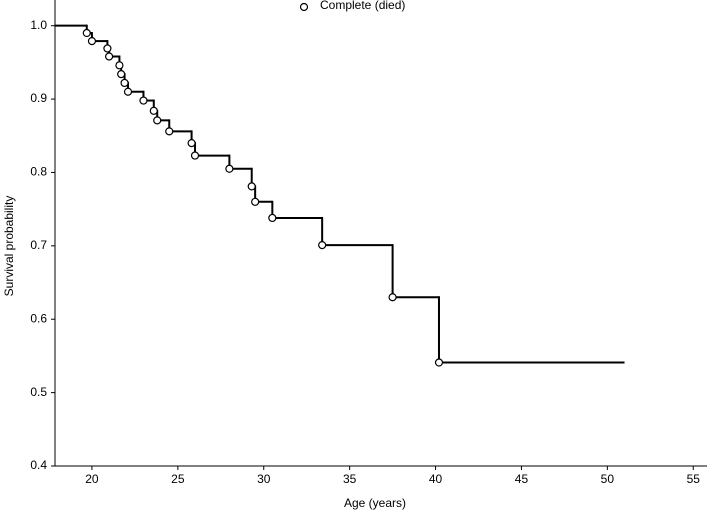 This screenshot has width=708, height=516. Describe the element at coordinates (522, 479) in the screenshot. I see `x-tick-label: 45` at that location.